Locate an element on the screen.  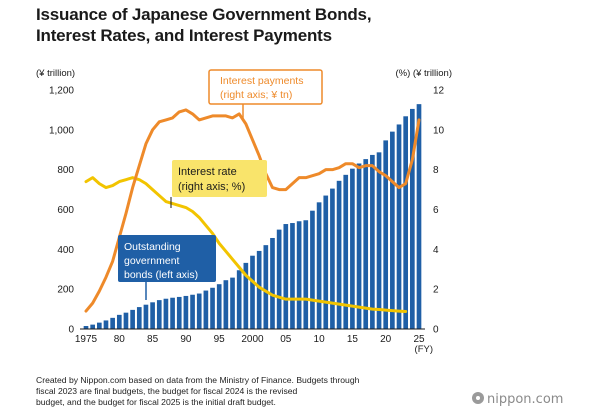
x-axis-unit: (FY) is located at coordinates (424, 349).